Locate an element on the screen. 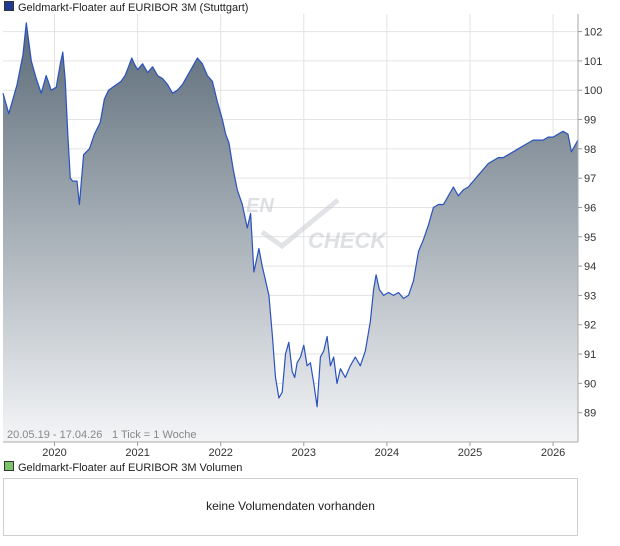 This screenshot has width=620, height=546. volume-legend: Geldmarkt-Floater auf EURIBOR 3M Volumen is located at coordinates (122, 468).